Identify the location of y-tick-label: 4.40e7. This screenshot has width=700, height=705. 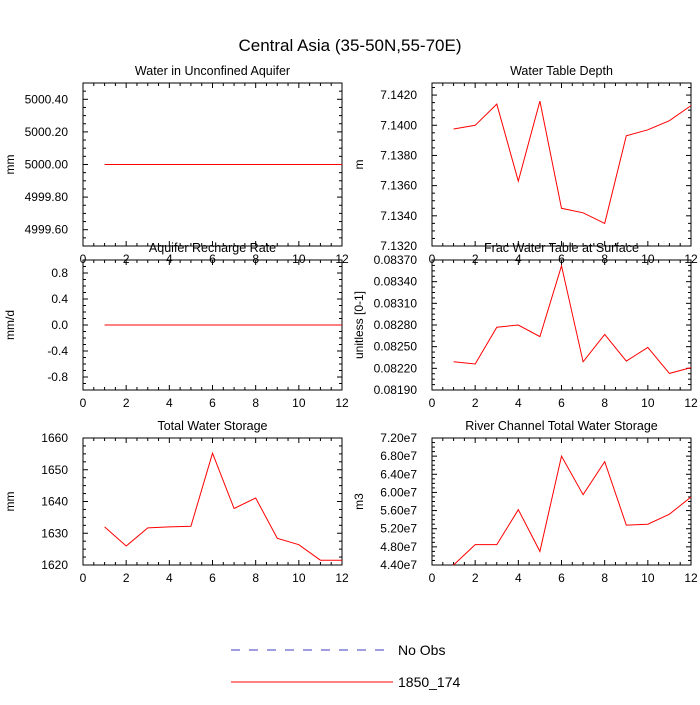
(398, 565).